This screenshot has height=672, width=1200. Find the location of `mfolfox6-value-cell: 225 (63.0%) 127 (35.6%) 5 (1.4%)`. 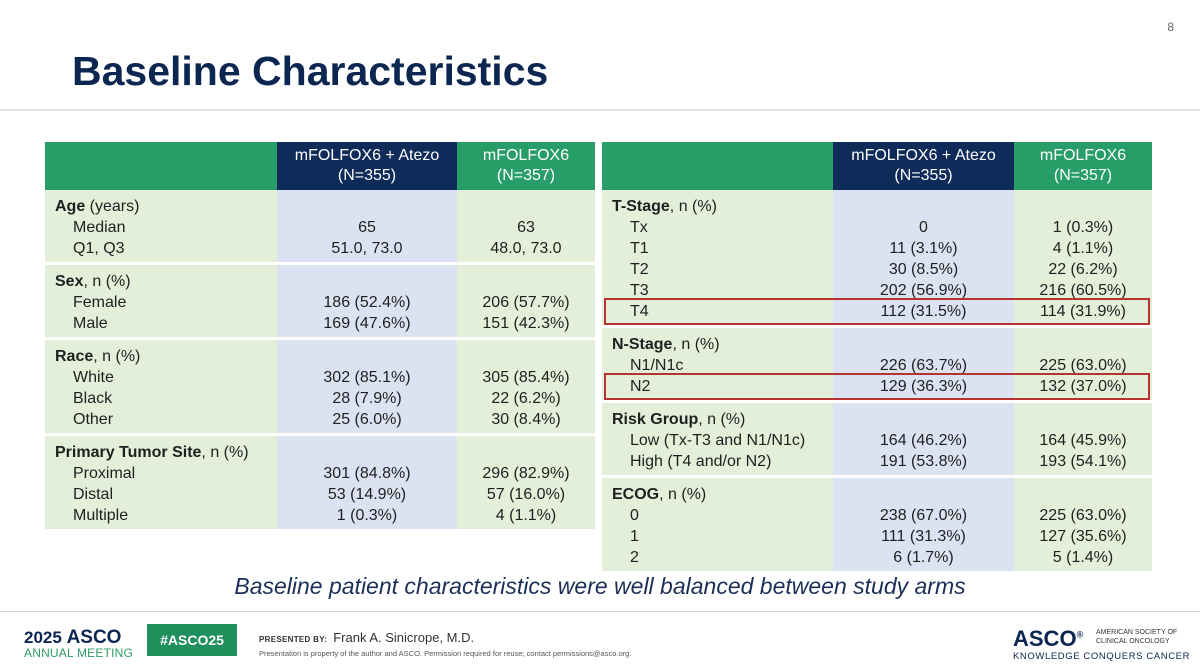

mfolfox6-value-cell: 225 (63.0%) 127 (35.6%) 5 (1.4%) is located at coordinates (1083, 524).